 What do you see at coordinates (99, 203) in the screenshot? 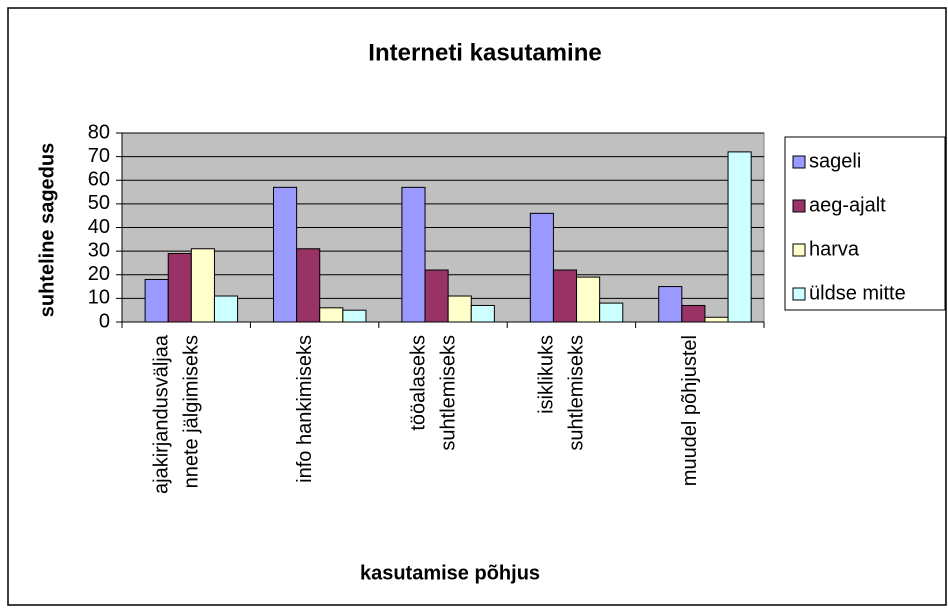
I see `y-tick-label: 50` at bounding box center [99, 203].